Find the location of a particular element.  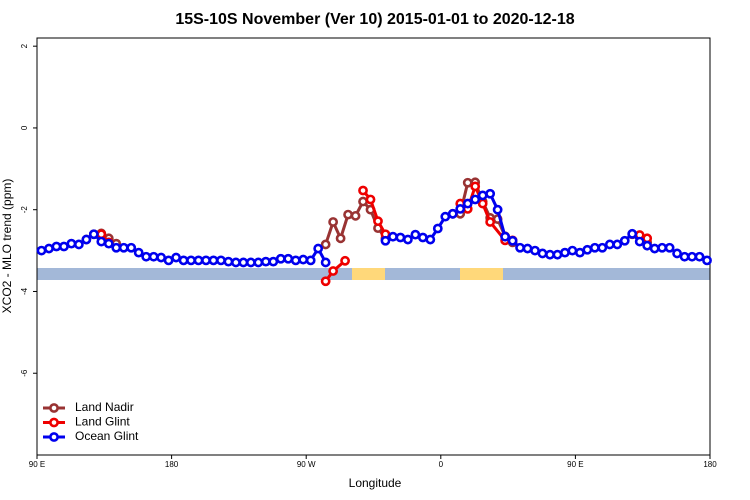

legend-label: Ocean Glint is located at coordinates (107, 436).